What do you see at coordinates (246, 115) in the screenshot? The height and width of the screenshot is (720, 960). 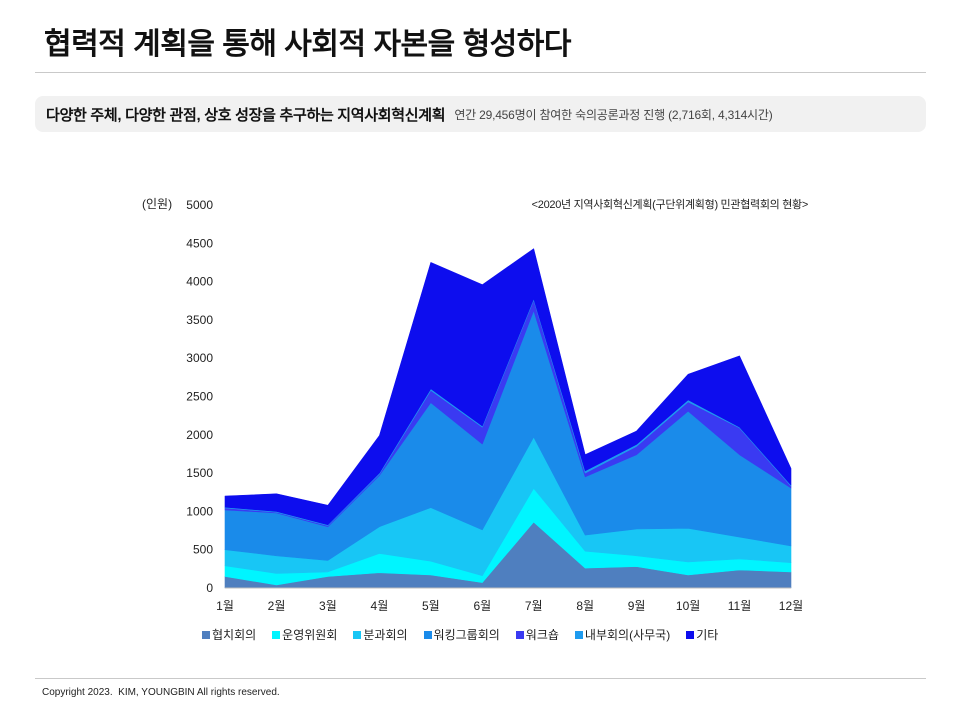 I see `summary-headline: 다양한 주체, 다양한 관점, 상호 성장을 추구하는 지역사회혁신계획` at bounding box center [246, 115].